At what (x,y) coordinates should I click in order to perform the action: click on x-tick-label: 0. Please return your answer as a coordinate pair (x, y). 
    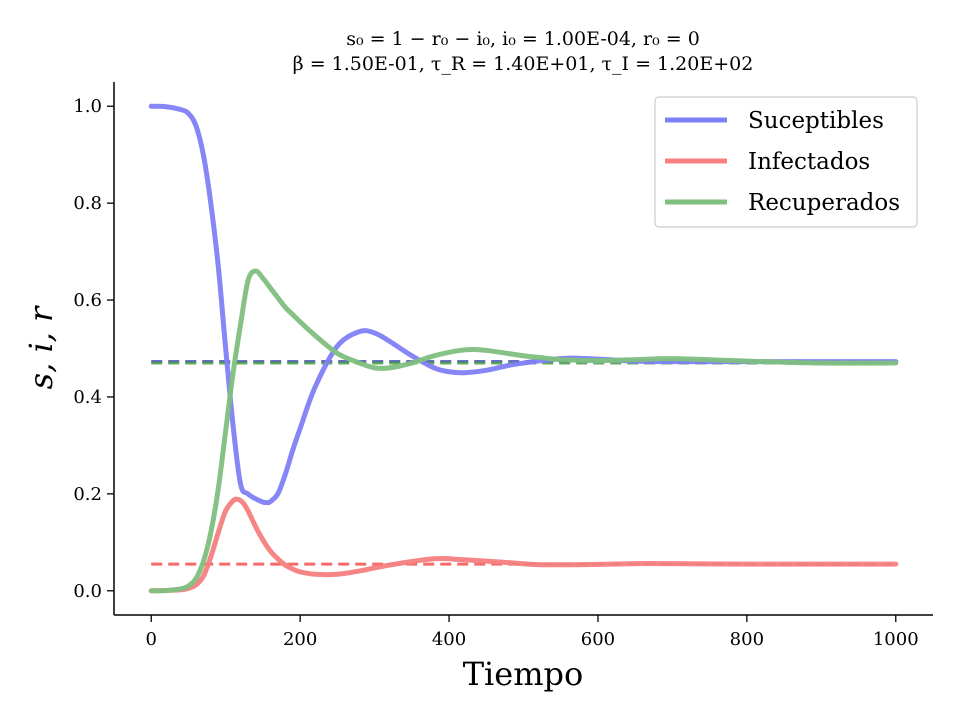
    Looking at the image, I should click on (151, 639).